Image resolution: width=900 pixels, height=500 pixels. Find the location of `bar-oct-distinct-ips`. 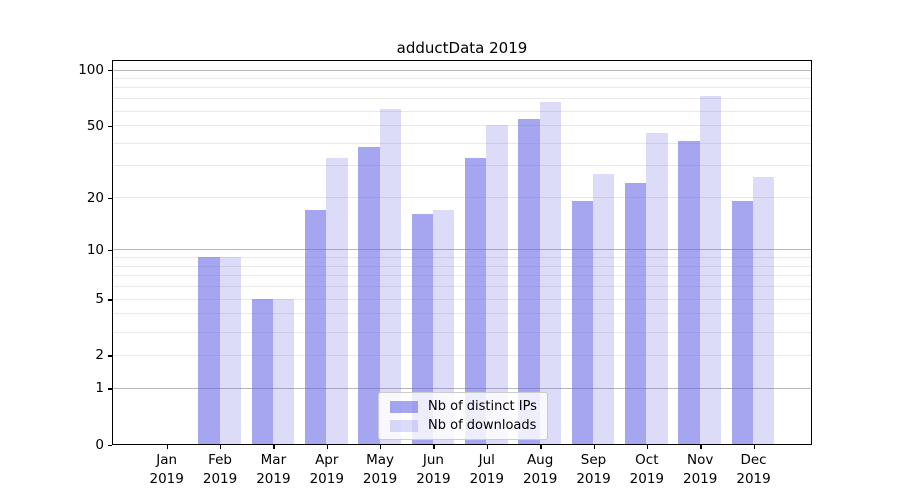

bar-oct-distinct-ips is located at coordinates (636, 313).